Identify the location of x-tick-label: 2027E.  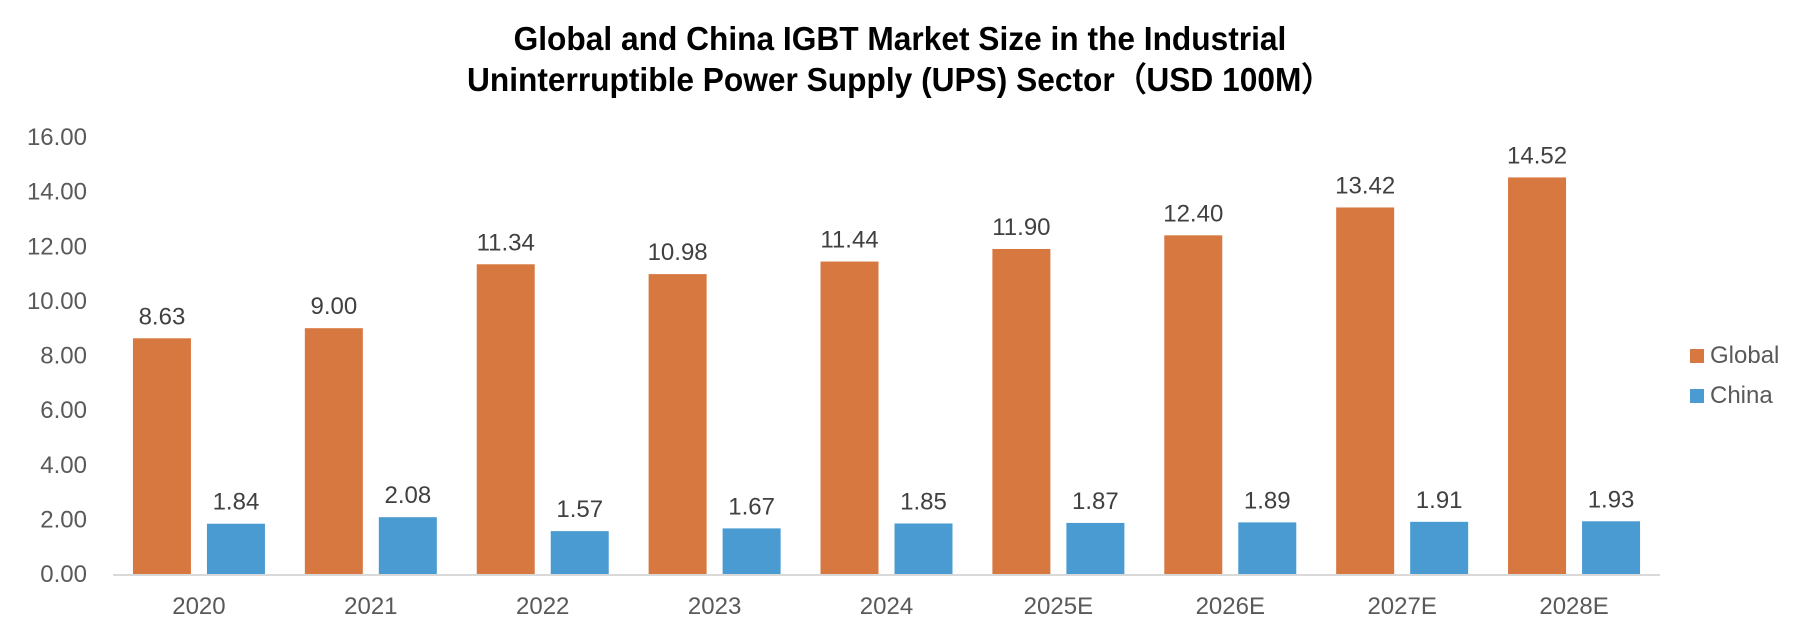
(1401, 606).